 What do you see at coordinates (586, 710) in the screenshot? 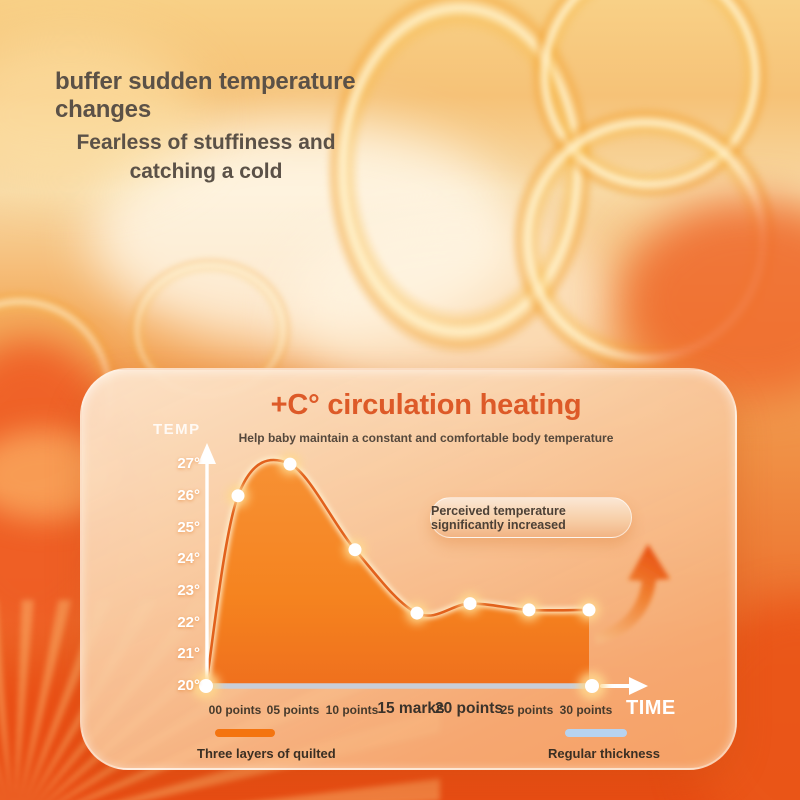
I see `x-axis-label: 30 points` at bounding box center [586, 710].